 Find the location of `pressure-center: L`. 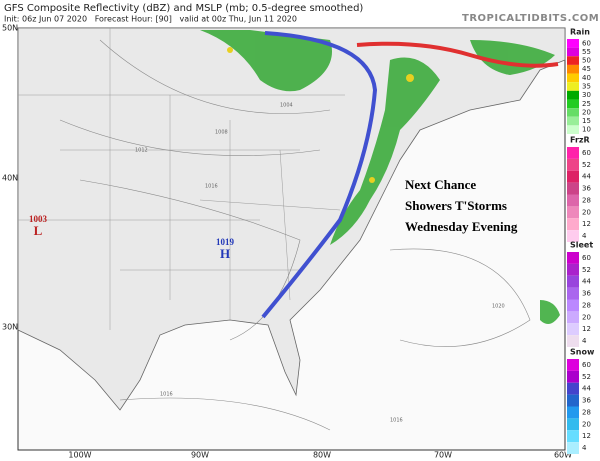

pressure-center: L is located at coordinates (38, 230).